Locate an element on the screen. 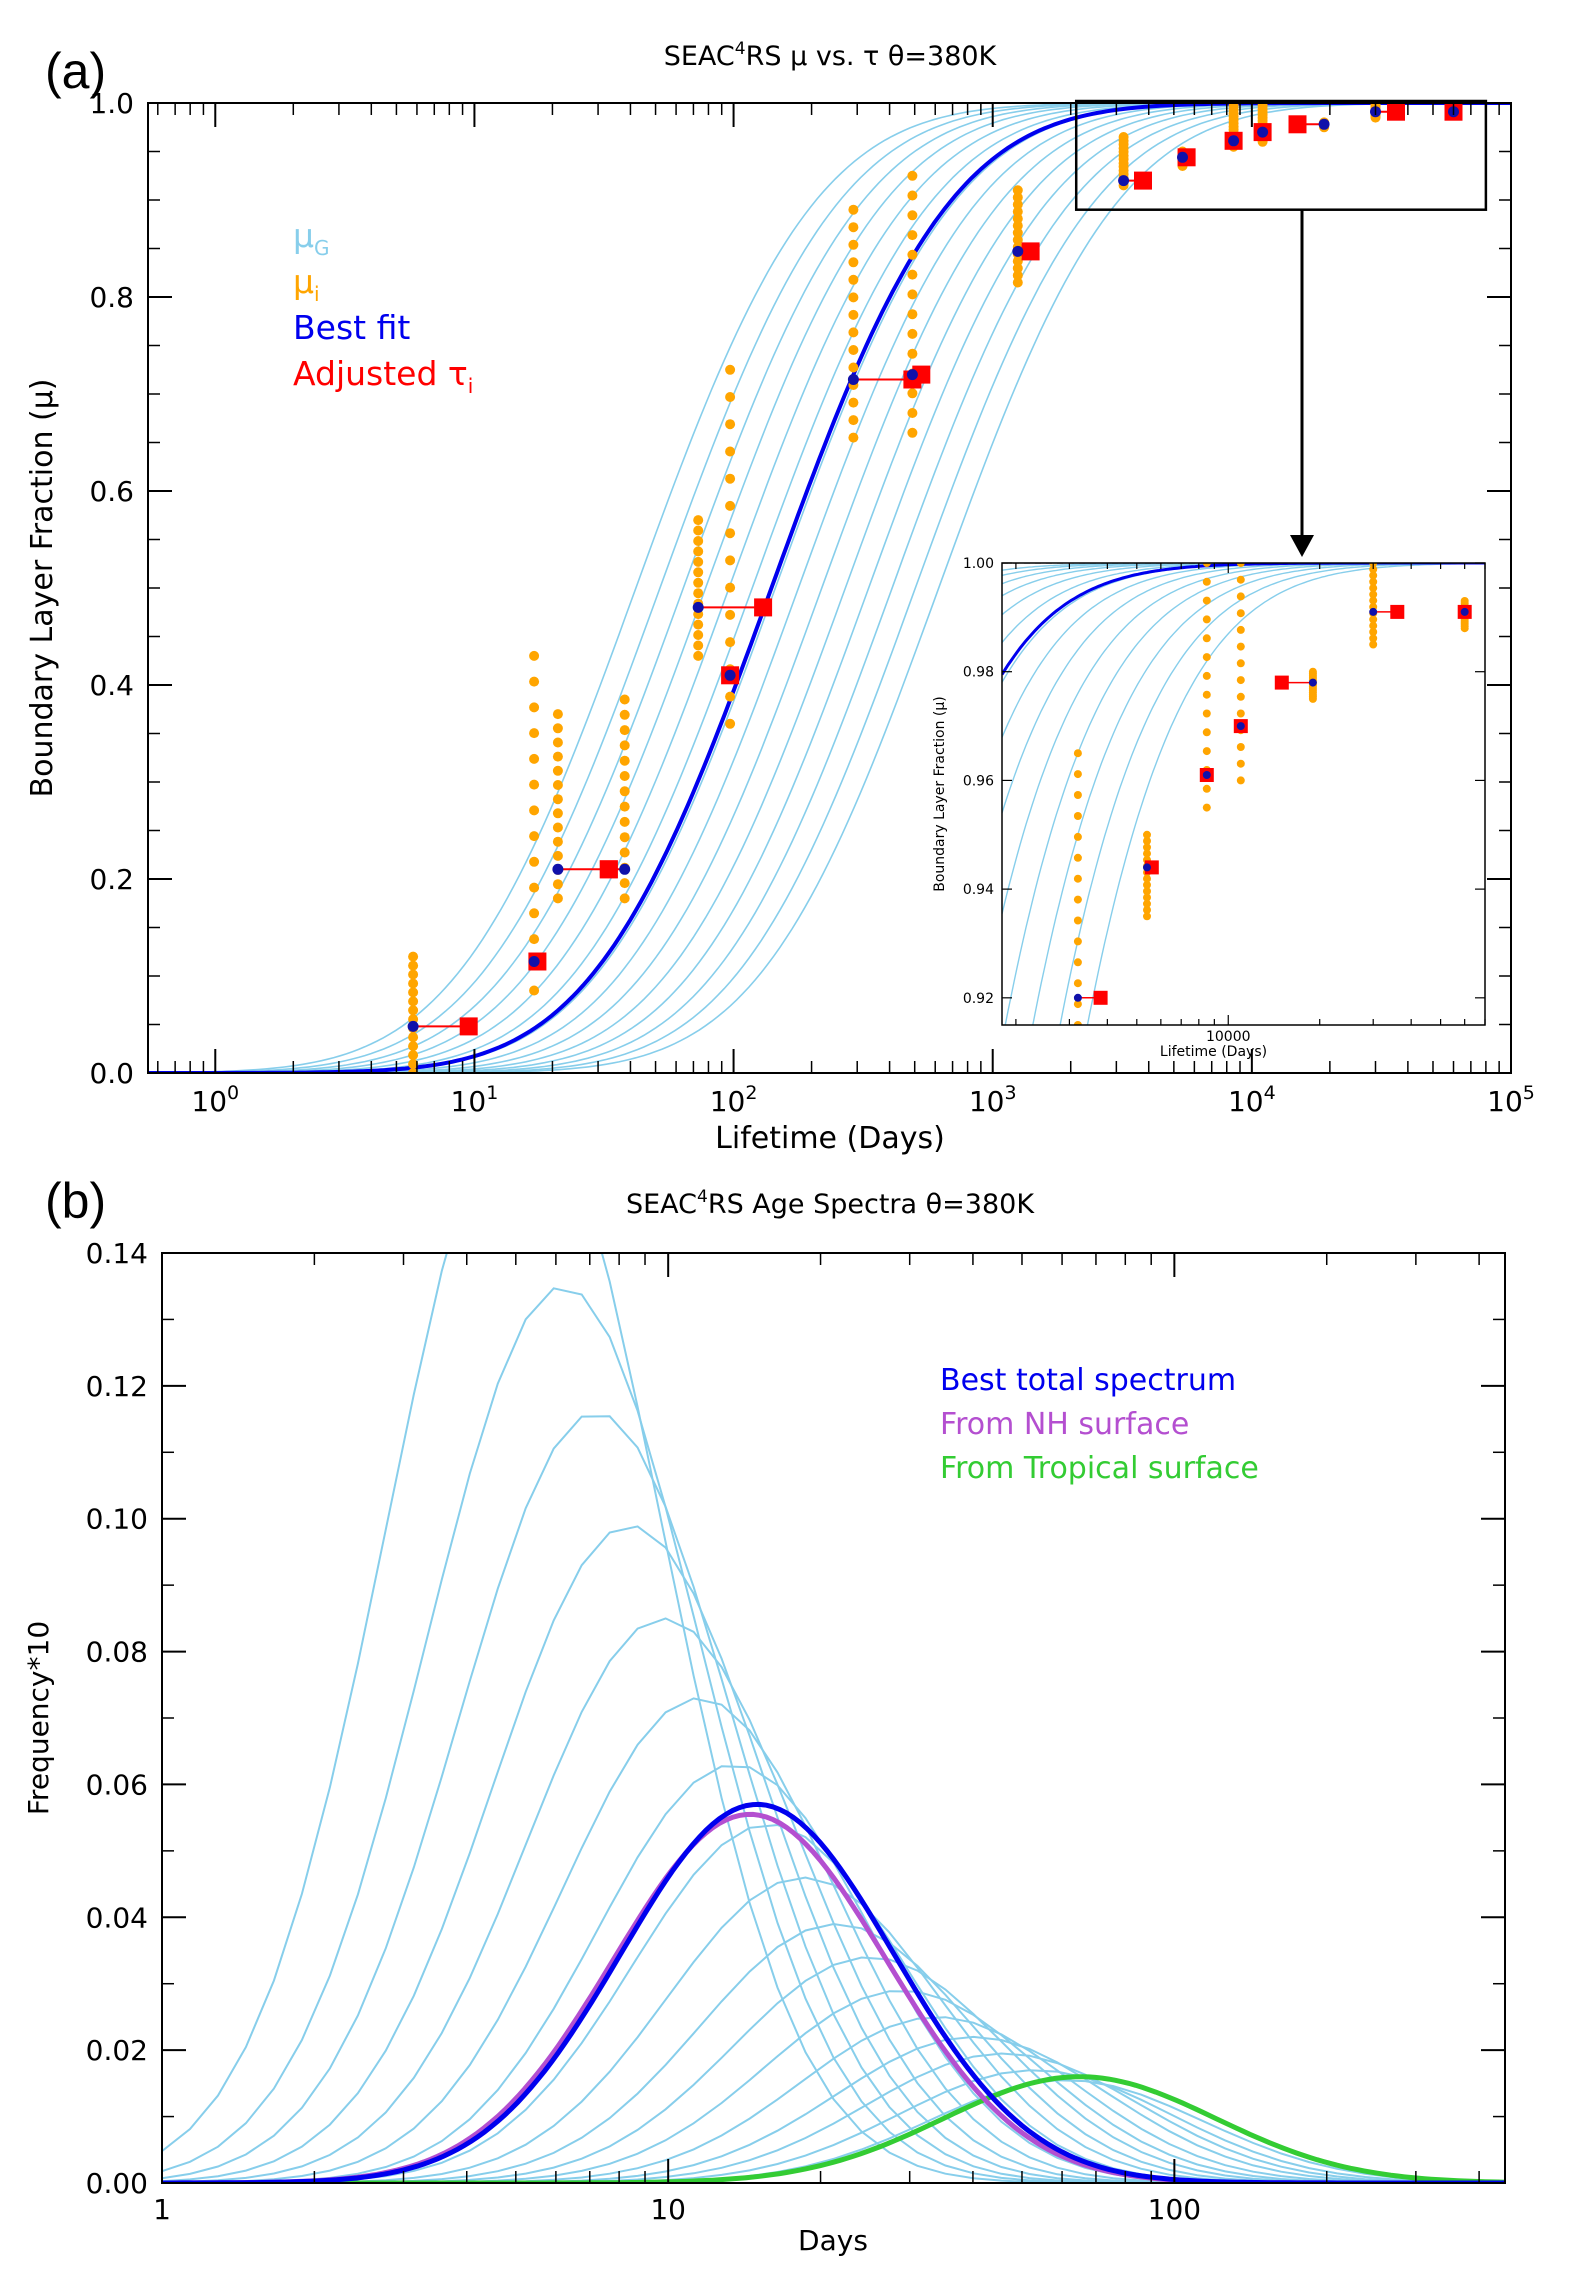  chart-b-x-axis-label: Days is located at coordinates (833, 2240).